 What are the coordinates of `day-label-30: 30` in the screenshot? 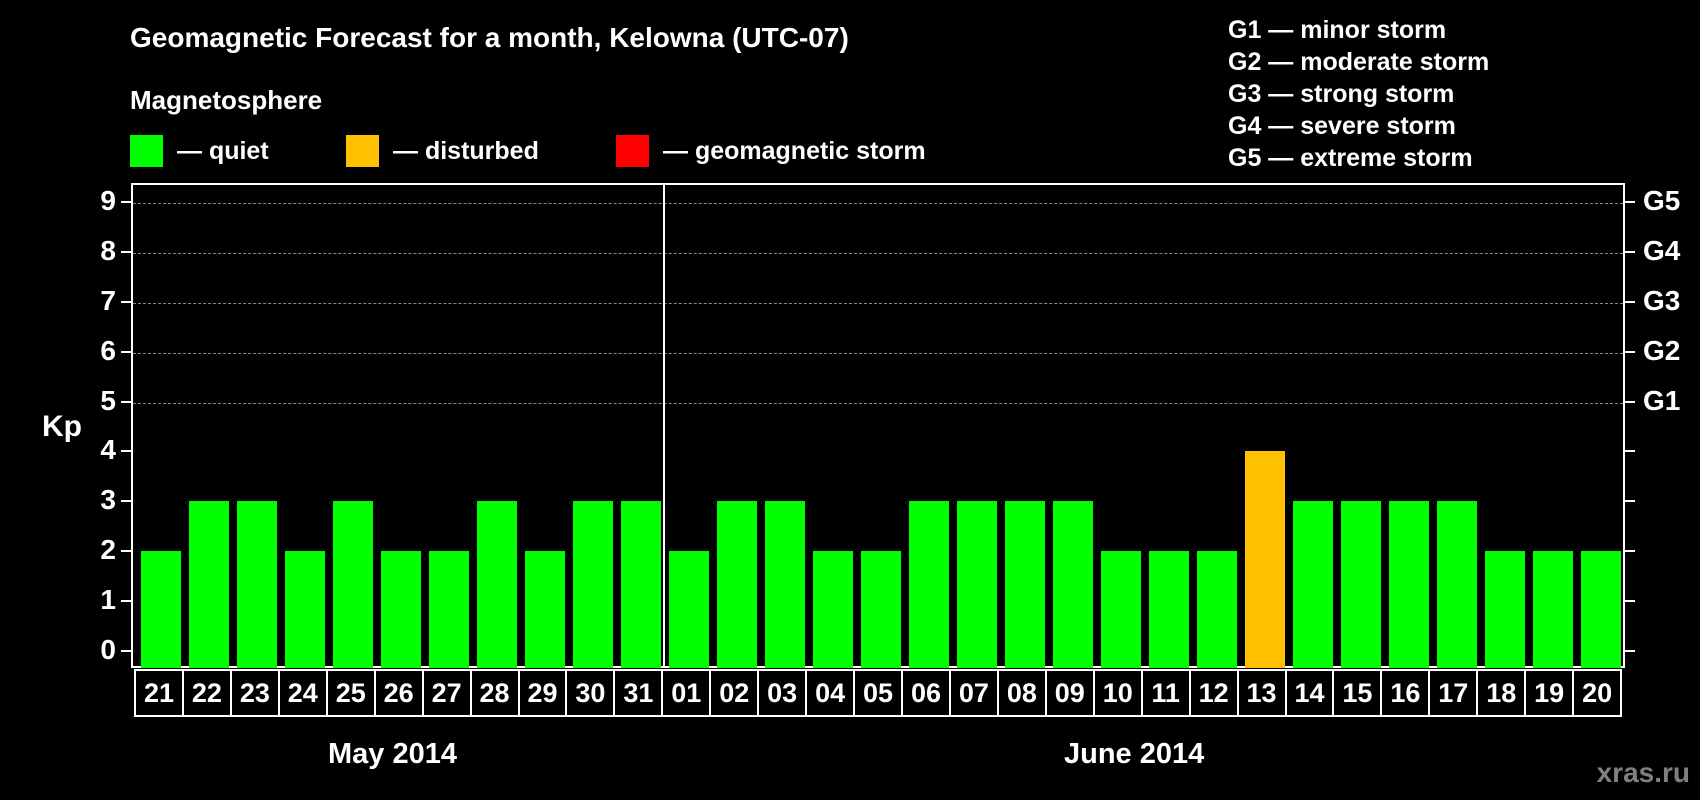 It's located at (591, 693).